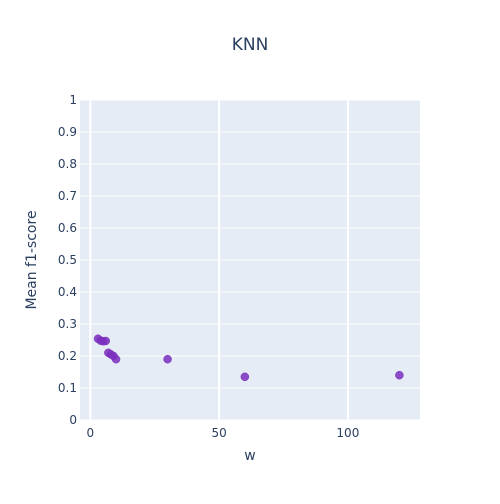  Describe the element at coordinates (67, 356) in the screenshot. I see `y-tick-label: 0.2` at that location.